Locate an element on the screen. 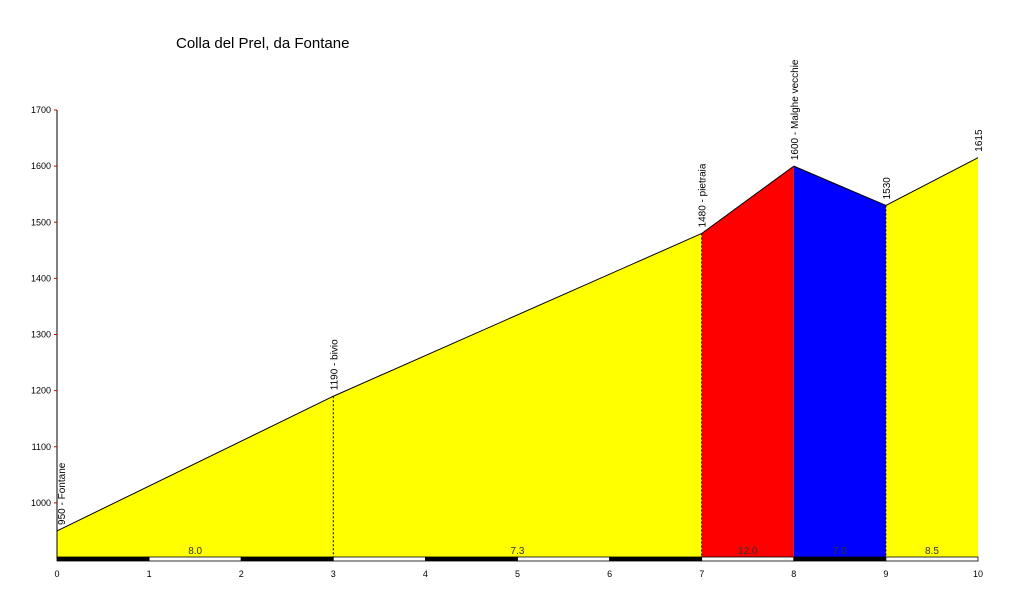 This screenshot has height=606, width=1024. x-tick-label: 8 is located at coordinates (793, 574).